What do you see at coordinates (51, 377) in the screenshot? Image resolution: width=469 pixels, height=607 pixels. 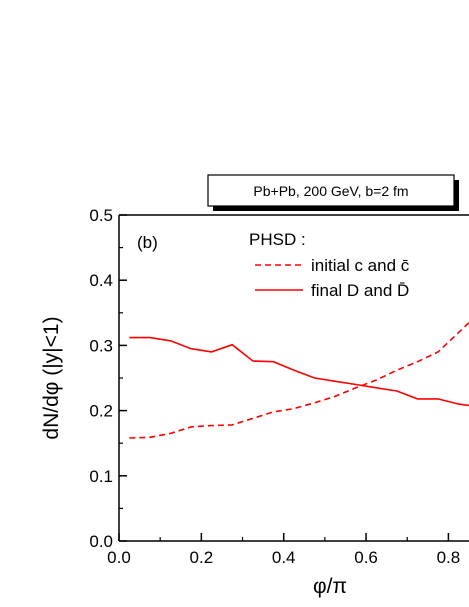 I see `y-axis-title: dN/dφ (|y|<1)` at bounding box center [51, 377].